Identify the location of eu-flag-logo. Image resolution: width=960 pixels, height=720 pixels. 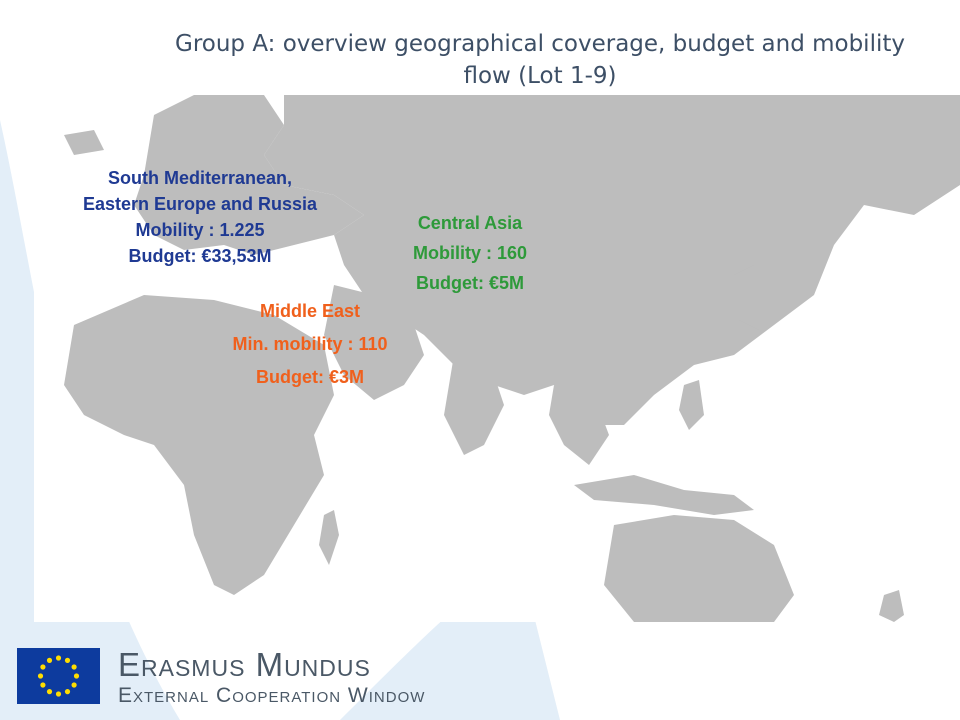
(58, 676).